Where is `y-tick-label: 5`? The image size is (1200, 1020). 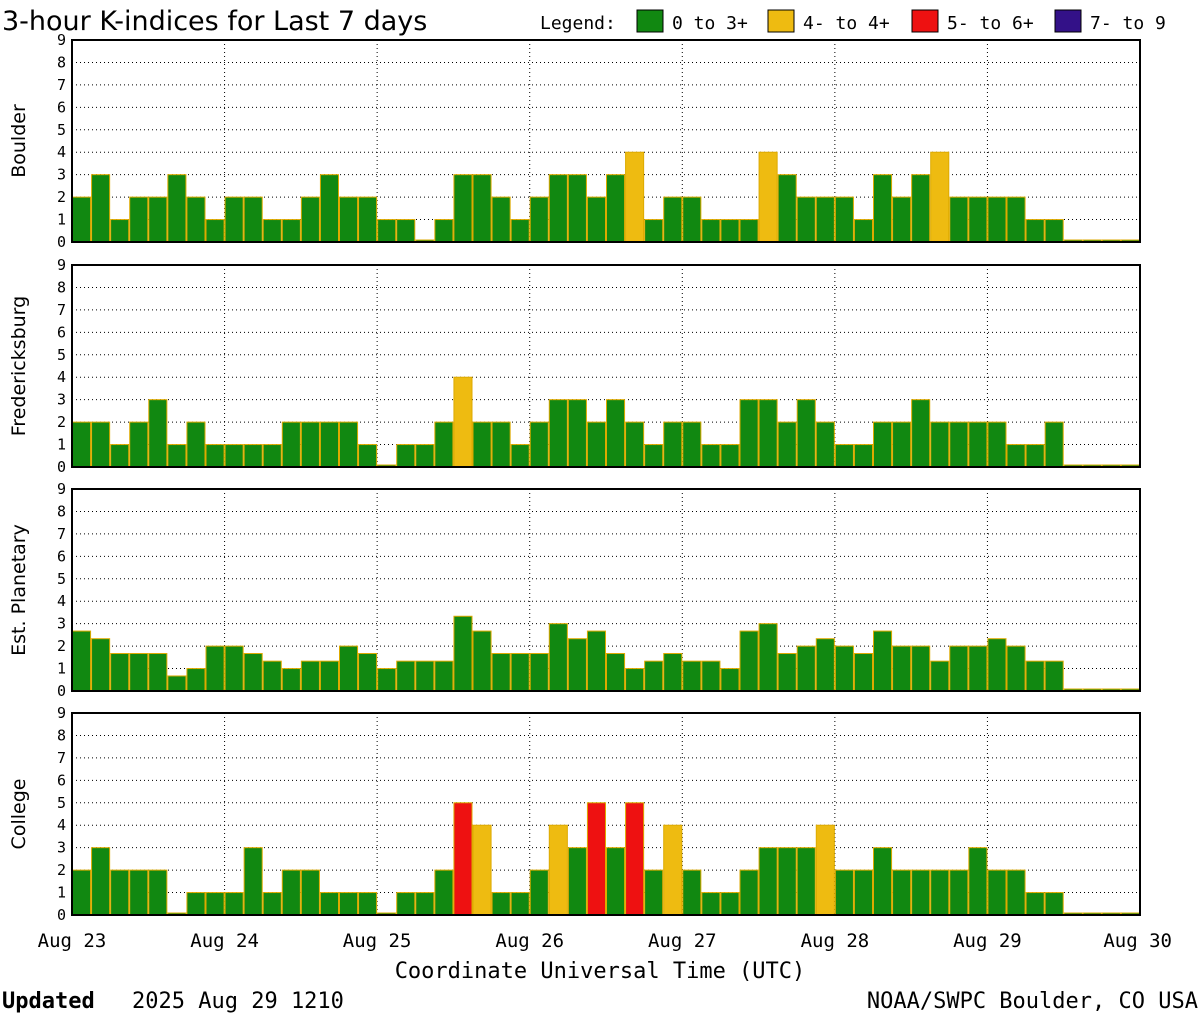
y-tick-label: 5 is located at coordinates (61, 579).